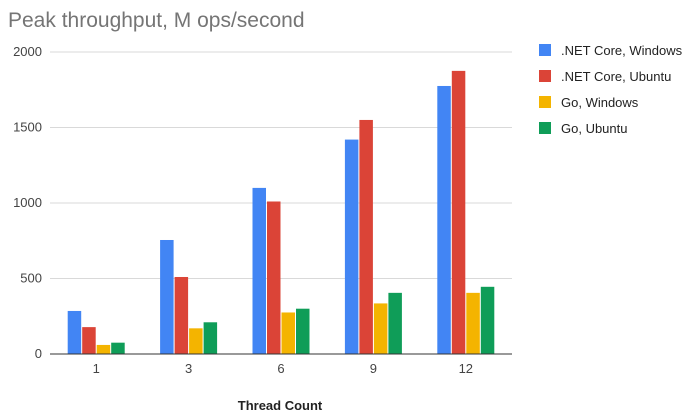 The image size is (700, 418). What do you see at coordinates (27, 127) in the screenshot?
I see `y-tick-label: 1500` at bounding box center [27, 127].